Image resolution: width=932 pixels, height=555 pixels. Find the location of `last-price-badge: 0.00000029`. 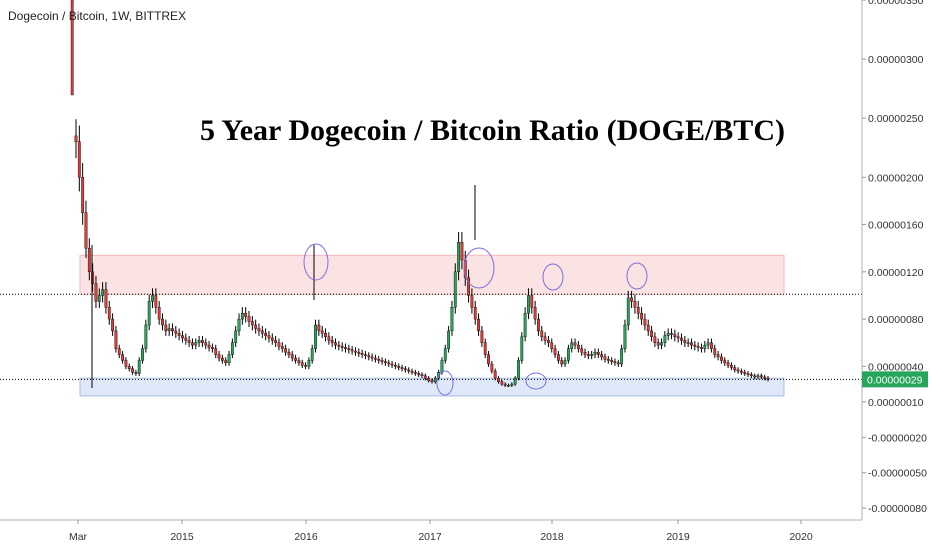

last-price-badge: 0.00000029 is located at coordinates (895, 379).